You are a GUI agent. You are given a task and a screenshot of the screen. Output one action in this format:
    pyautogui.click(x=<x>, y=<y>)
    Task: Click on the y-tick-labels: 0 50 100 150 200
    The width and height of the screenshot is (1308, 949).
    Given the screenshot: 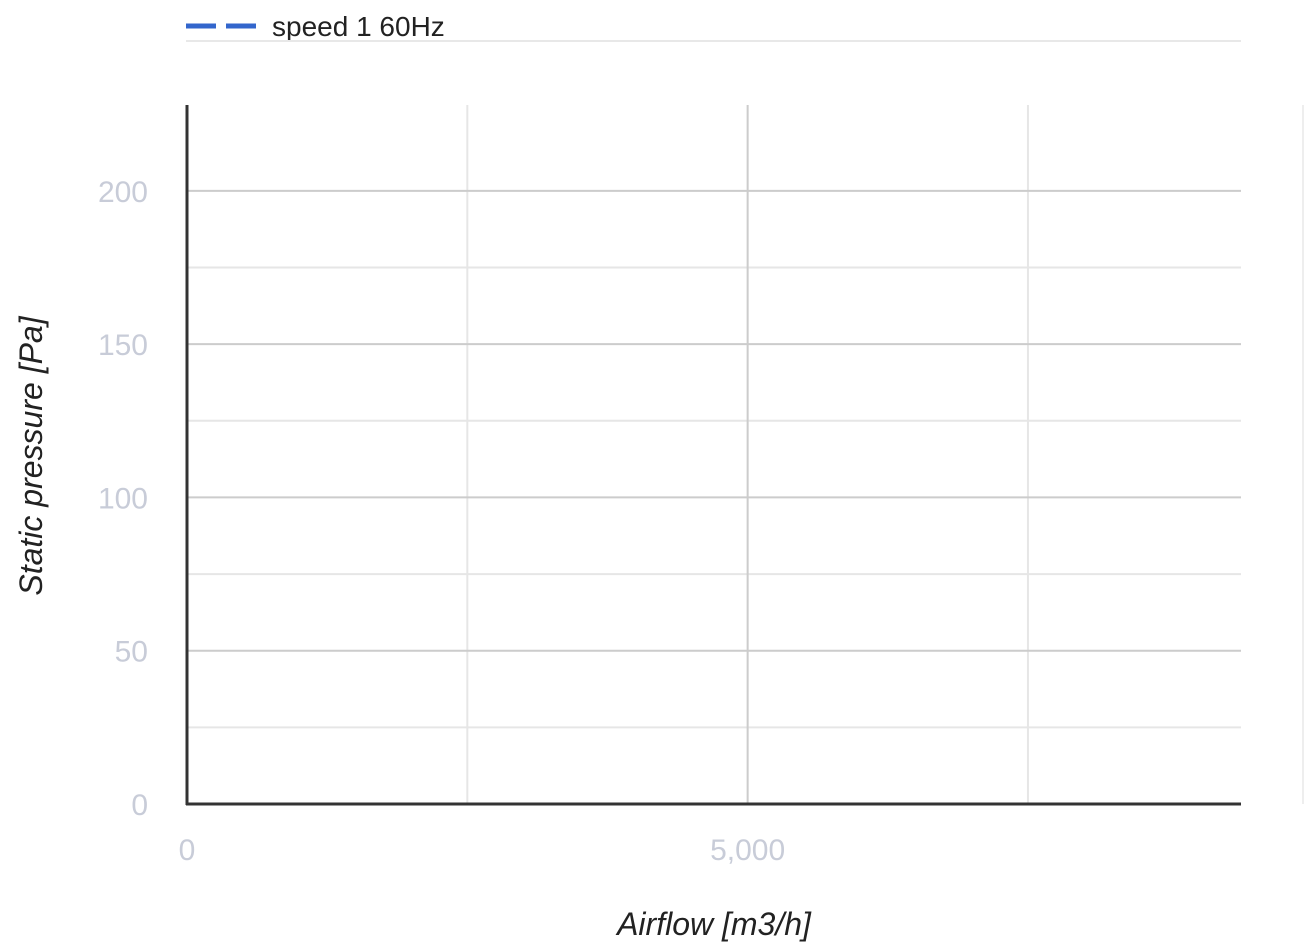 What is the action you would take?
    pyautogui.click(x=123, y=499)
    